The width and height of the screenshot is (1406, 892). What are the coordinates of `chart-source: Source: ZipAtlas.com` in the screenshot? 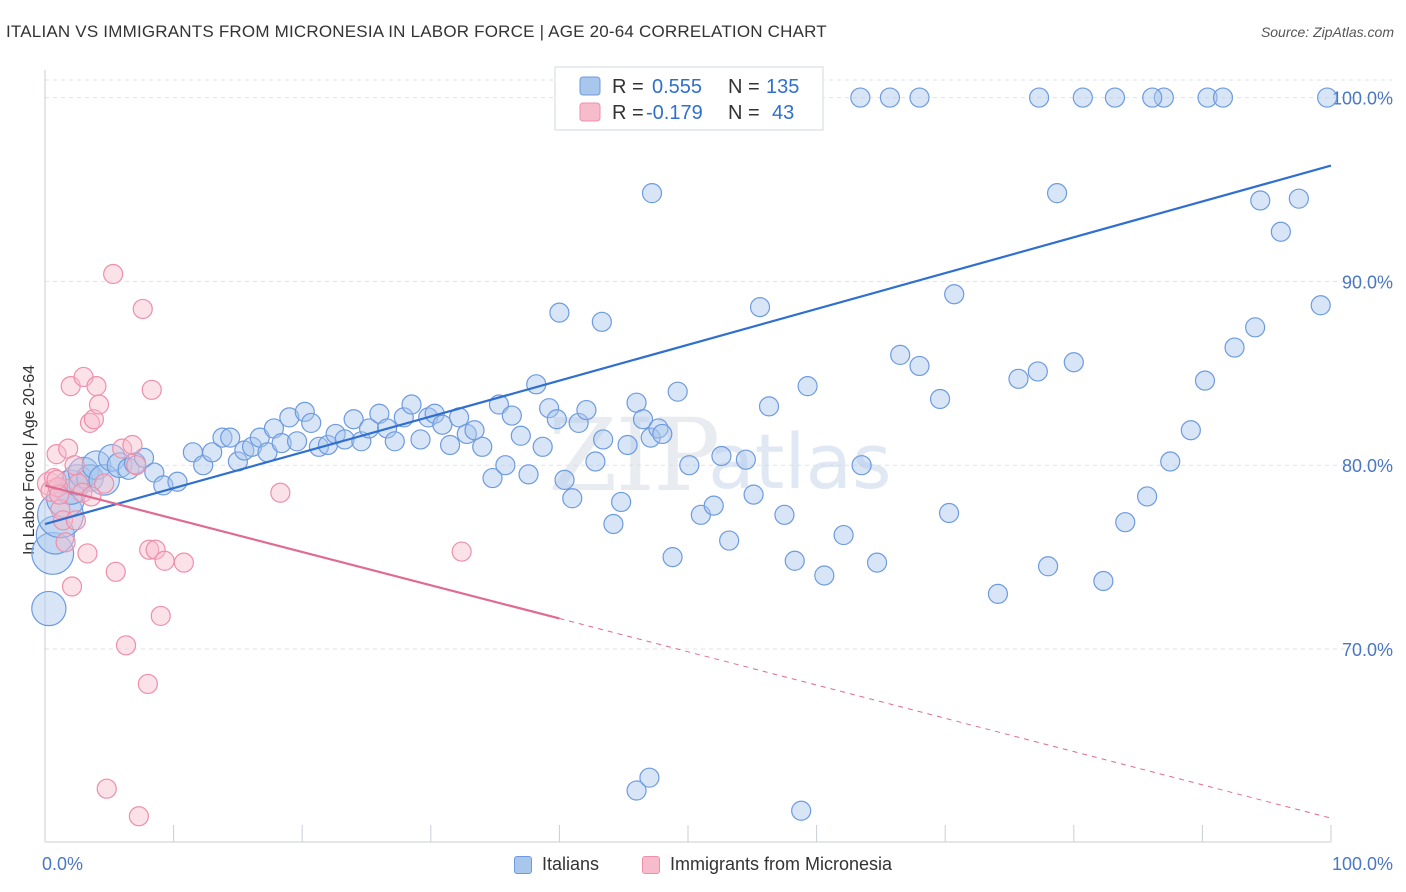 It's located at (1327, 32).